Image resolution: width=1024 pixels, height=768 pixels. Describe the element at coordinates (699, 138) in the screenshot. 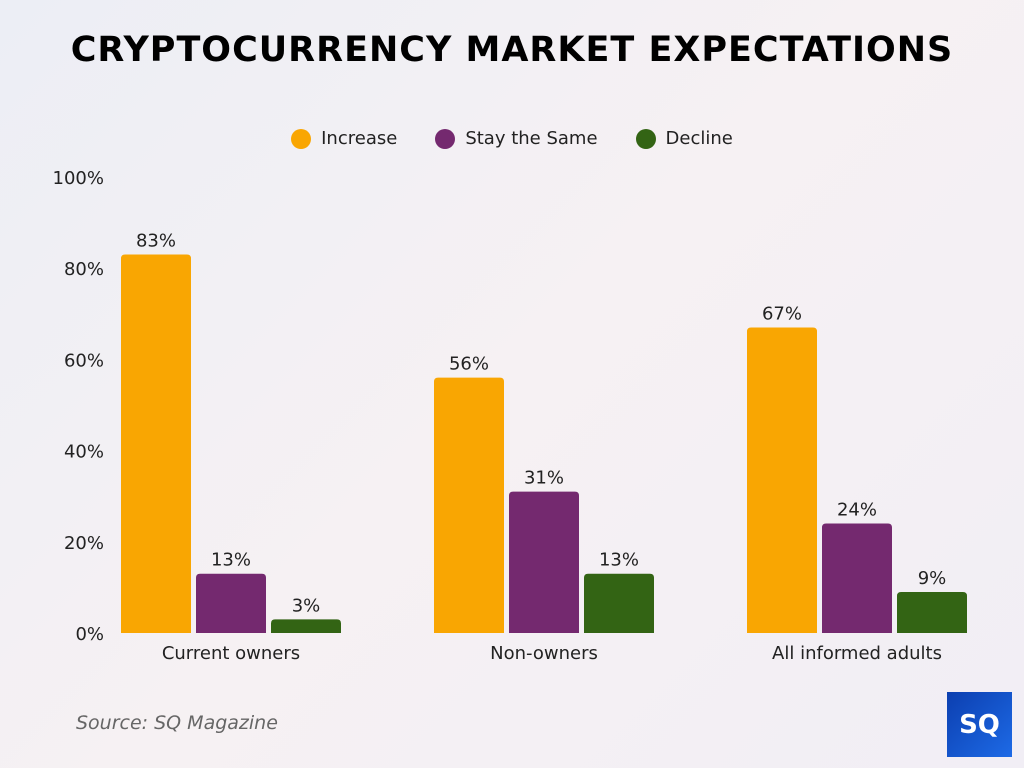

I see `legend-label: Decline` at that location.